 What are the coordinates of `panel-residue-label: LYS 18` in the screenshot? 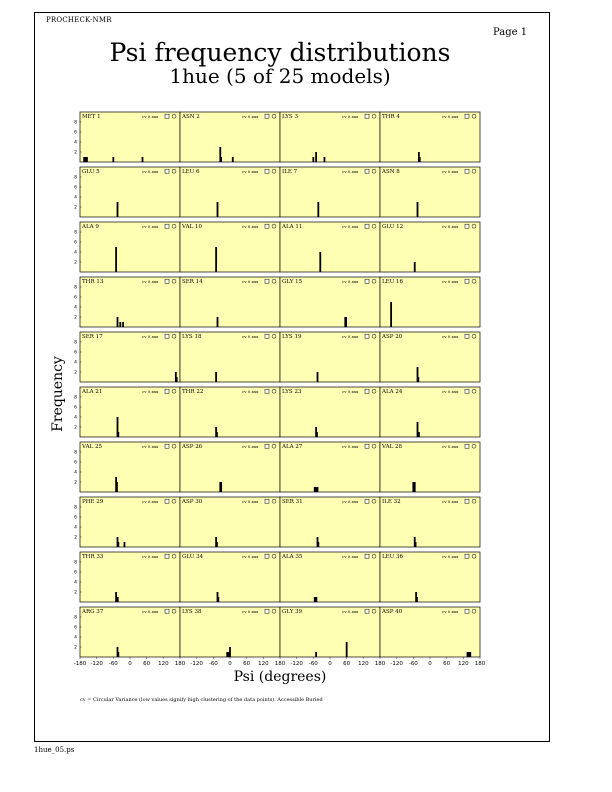 It's located at (192, 337).